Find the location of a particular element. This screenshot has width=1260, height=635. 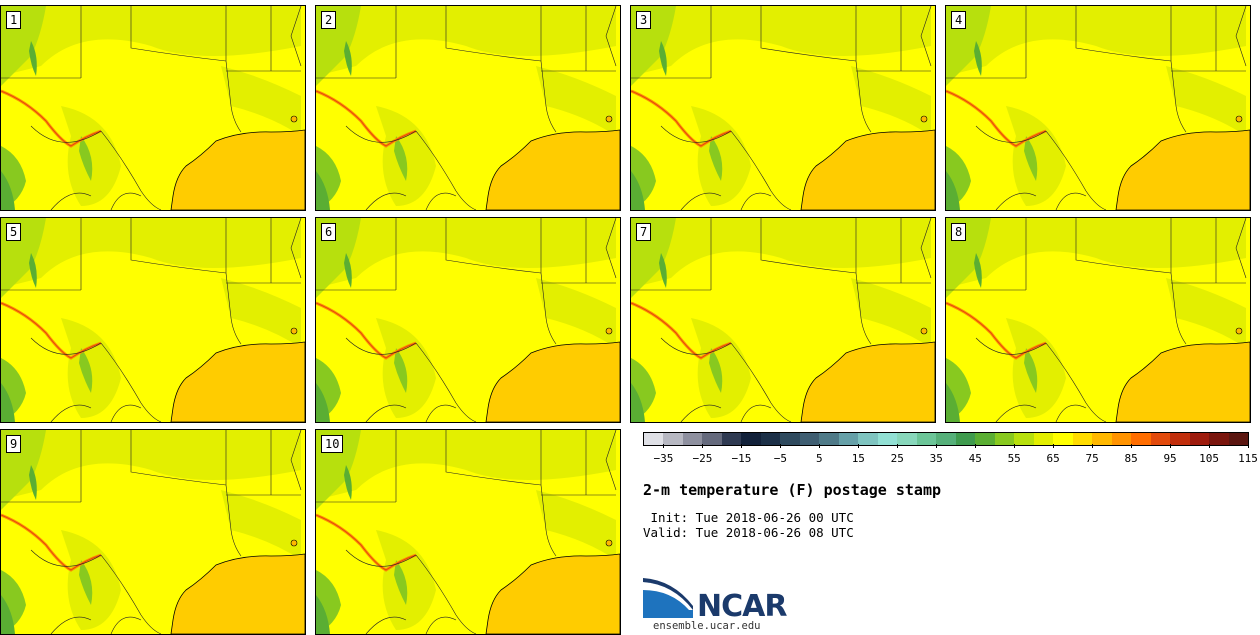

colorbar-tick-label: 15 is located at coordinates (858, 458).